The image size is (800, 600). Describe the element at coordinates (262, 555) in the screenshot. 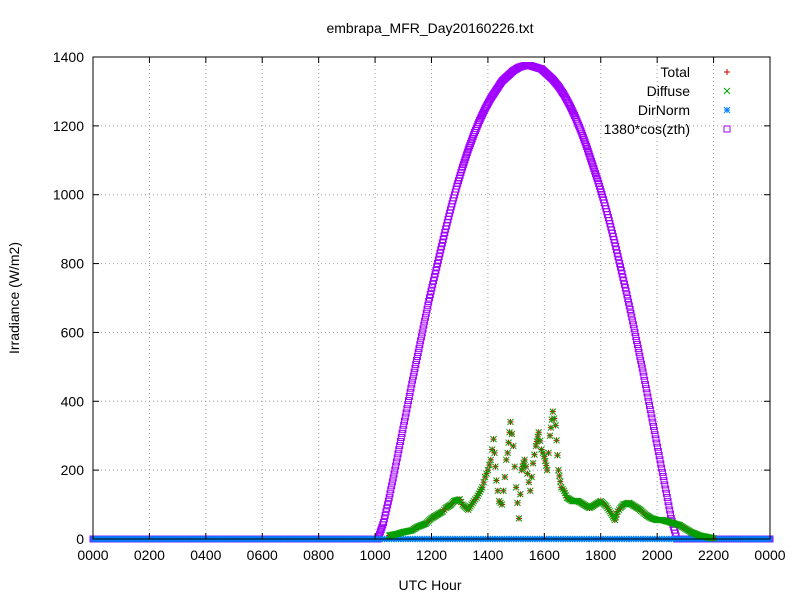

I see `x-tick-label: 0600` at that location.